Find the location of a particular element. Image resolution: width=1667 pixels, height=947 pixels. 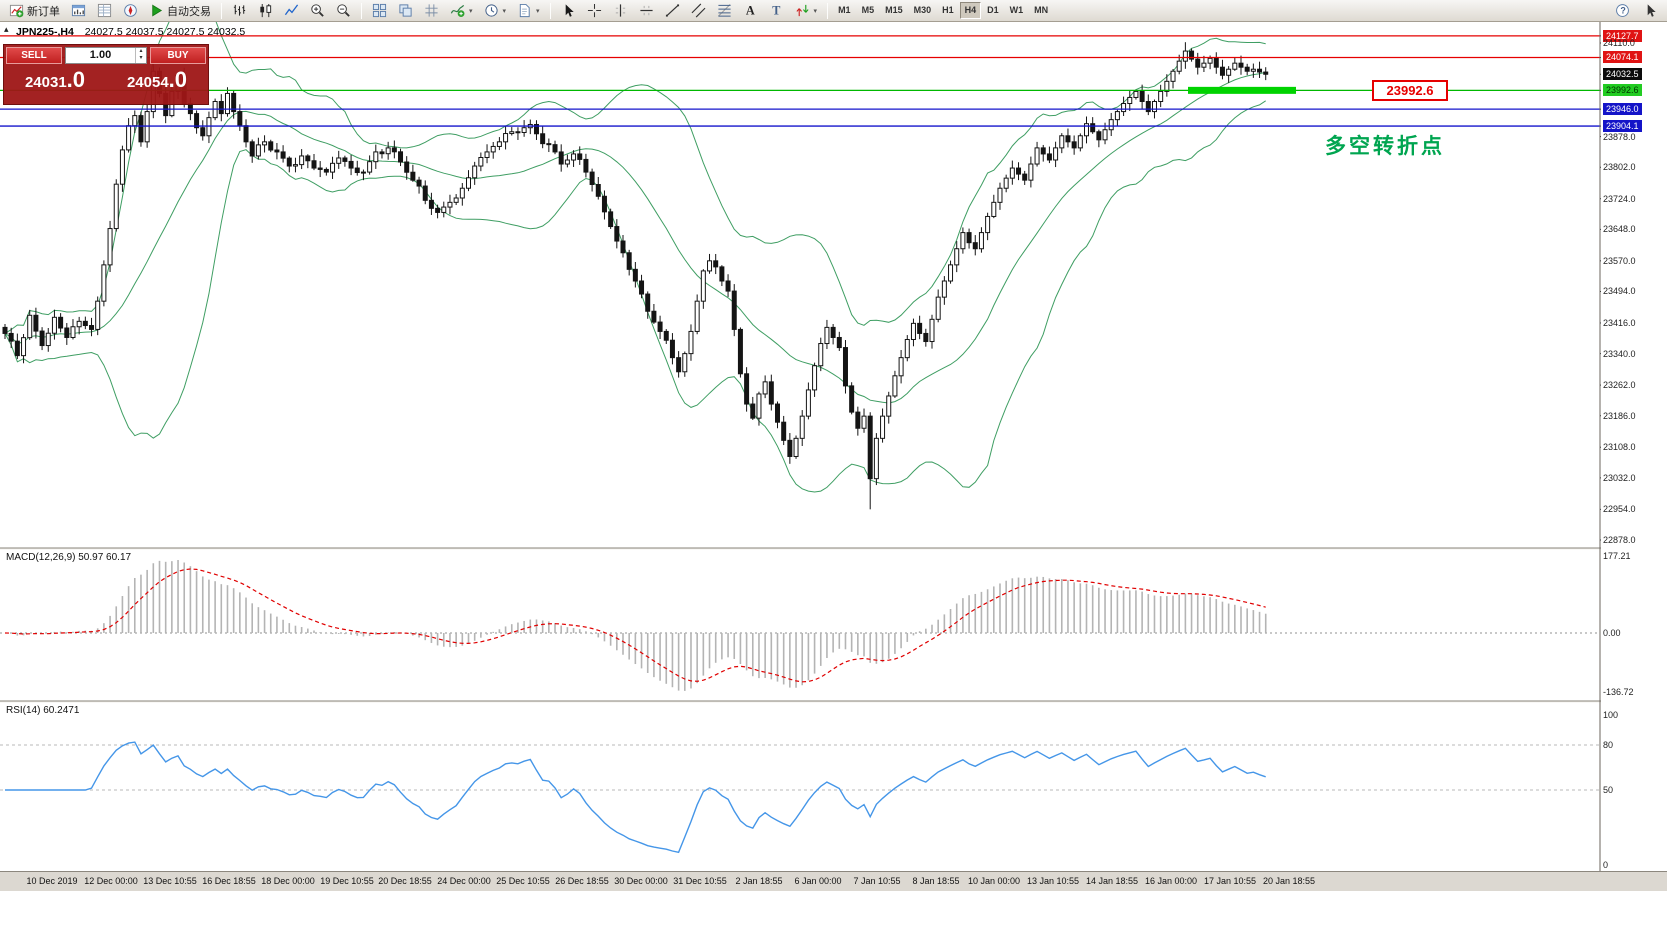

volume-down-icon: ▾ is located at coordinates (141, 58).